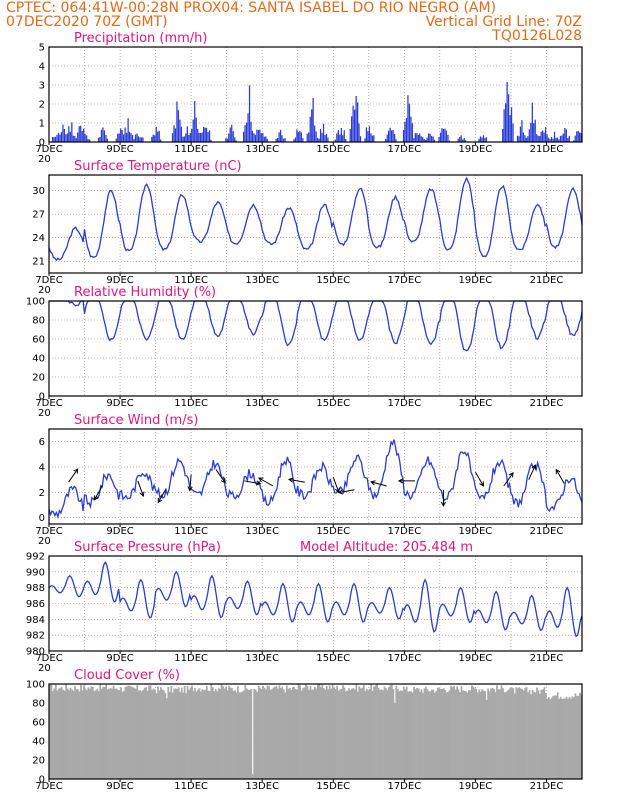 This screenshot has height=800, width=618. I want to click on xtick-label: 17DEC, so click(404, 786).